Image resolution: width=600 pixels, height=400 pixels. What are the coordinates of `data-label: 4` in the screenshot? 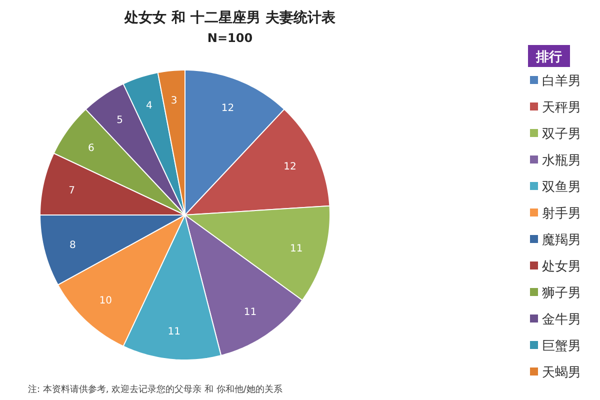 It's located at (149, 106).